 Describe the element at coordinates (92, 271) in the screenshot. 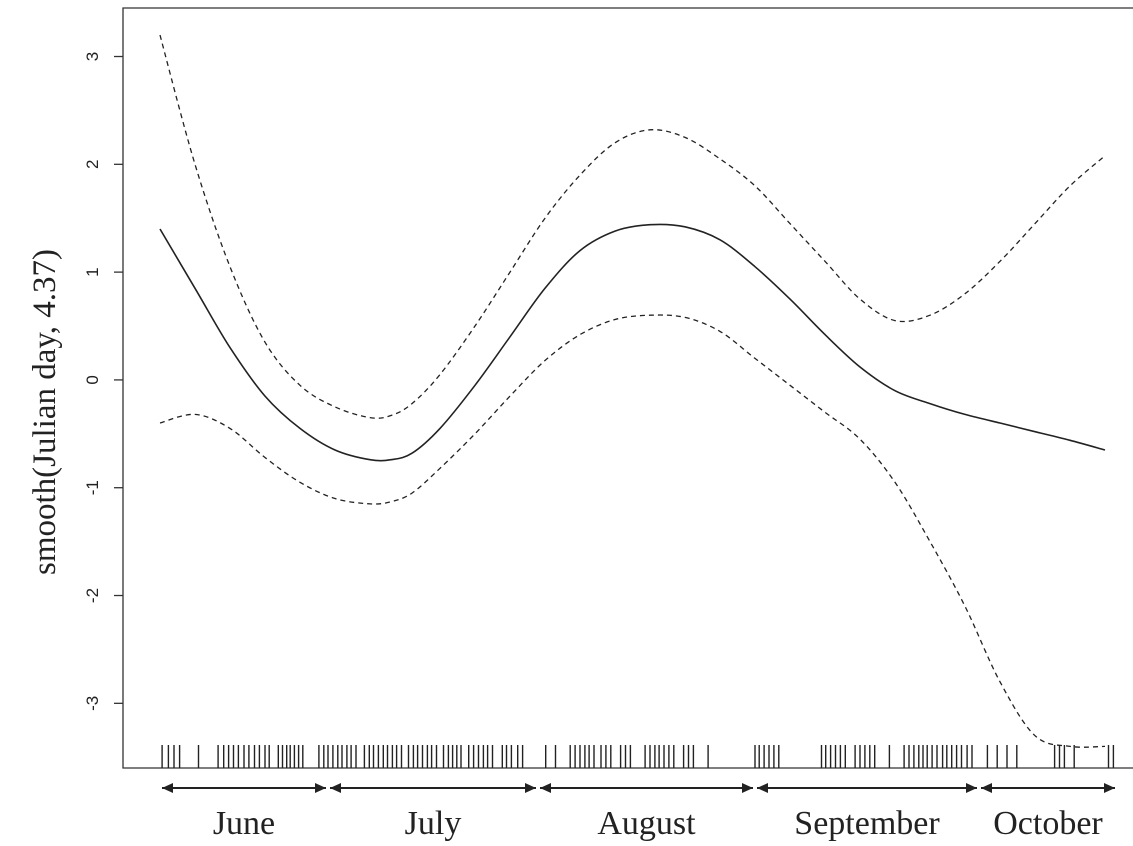

I see `y-tick-label: 1` at that location.